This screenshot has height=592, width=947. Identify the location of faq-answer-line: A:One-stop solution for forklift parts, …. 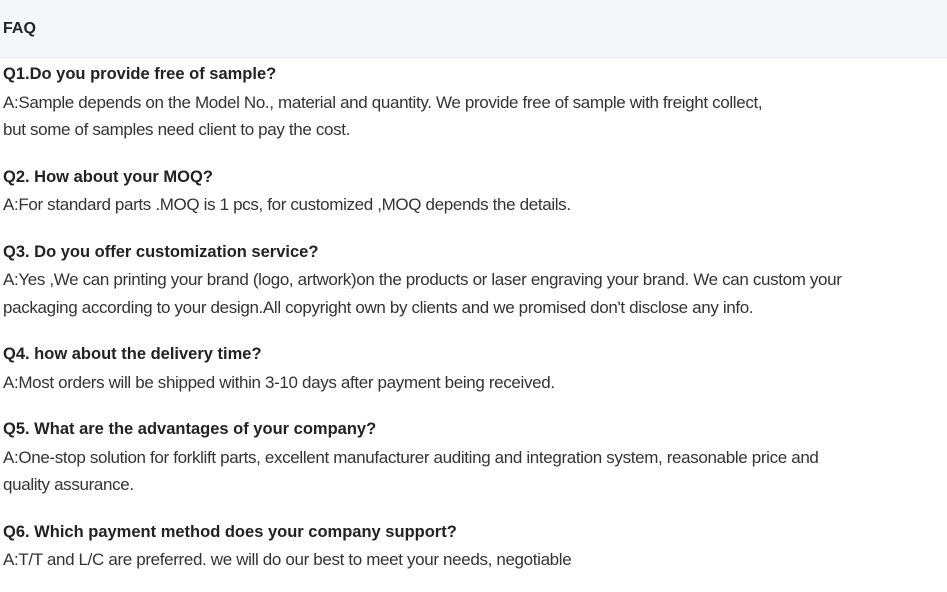
(411, 457).